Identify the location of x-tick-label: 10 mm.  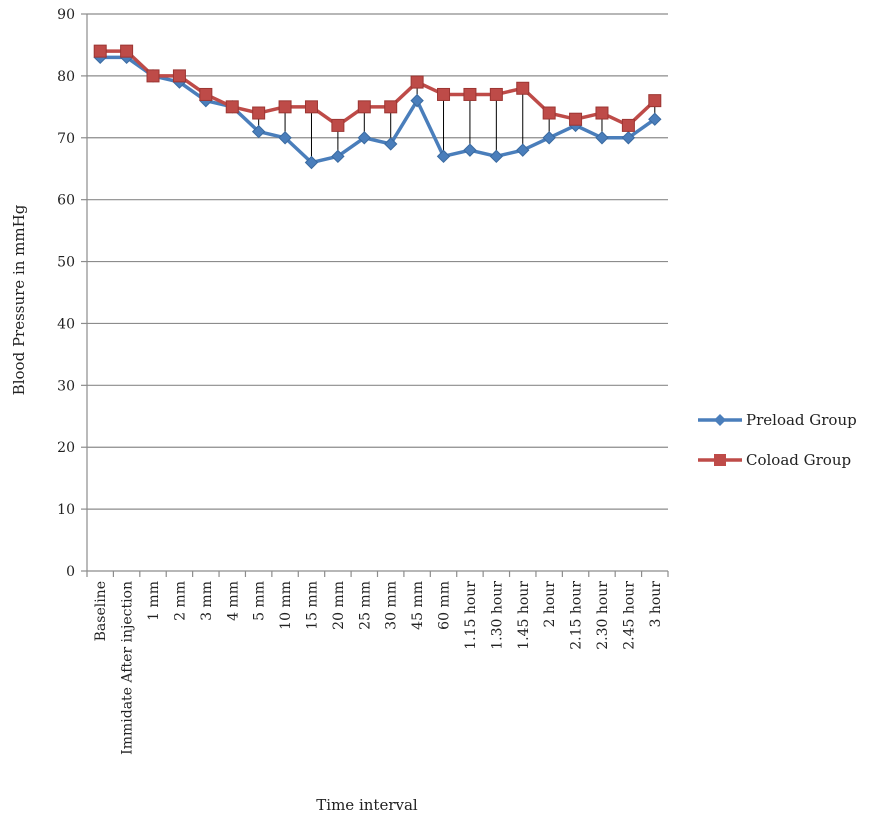
(286, 605).